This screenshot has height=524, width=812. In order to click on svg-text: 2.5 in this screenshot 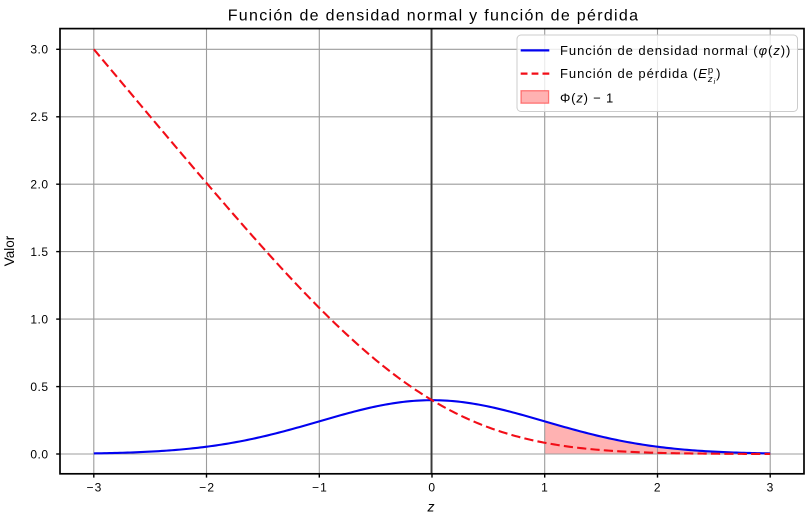, I will do `click(39, 117)`.